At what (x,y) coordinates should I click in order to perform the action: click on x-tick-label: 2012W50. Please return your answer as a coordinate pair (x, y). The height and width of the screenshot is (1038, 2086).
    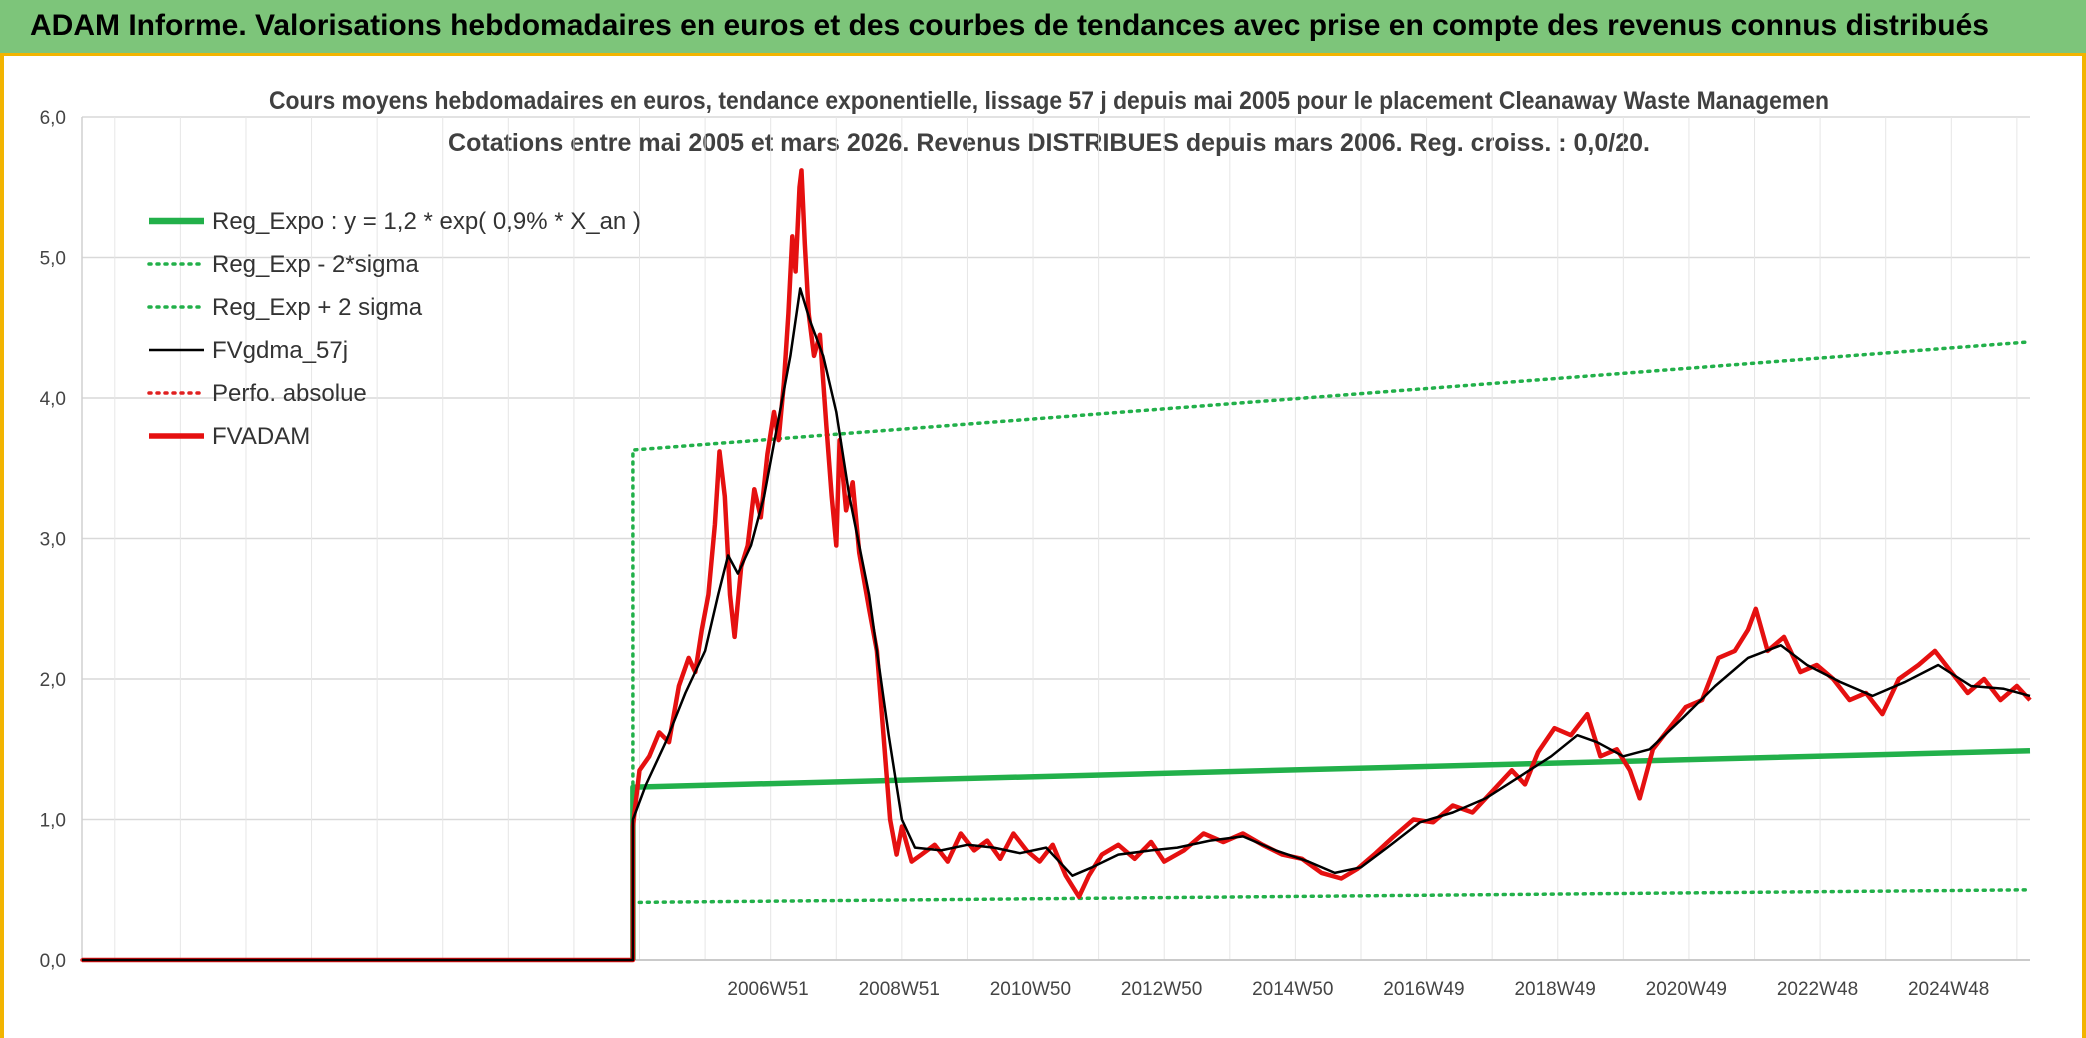
    Looking at the image, I should click on (1161, 989).